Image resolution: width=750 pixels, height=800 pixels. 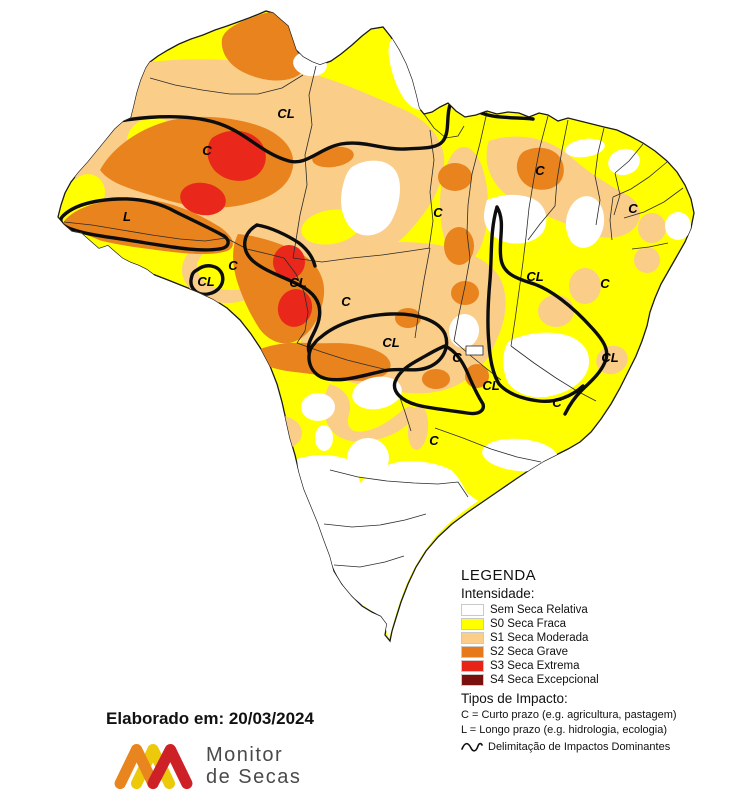 I want to click on legend-item-s3: S3 Seca Extrema, so click(x=603, y=665).